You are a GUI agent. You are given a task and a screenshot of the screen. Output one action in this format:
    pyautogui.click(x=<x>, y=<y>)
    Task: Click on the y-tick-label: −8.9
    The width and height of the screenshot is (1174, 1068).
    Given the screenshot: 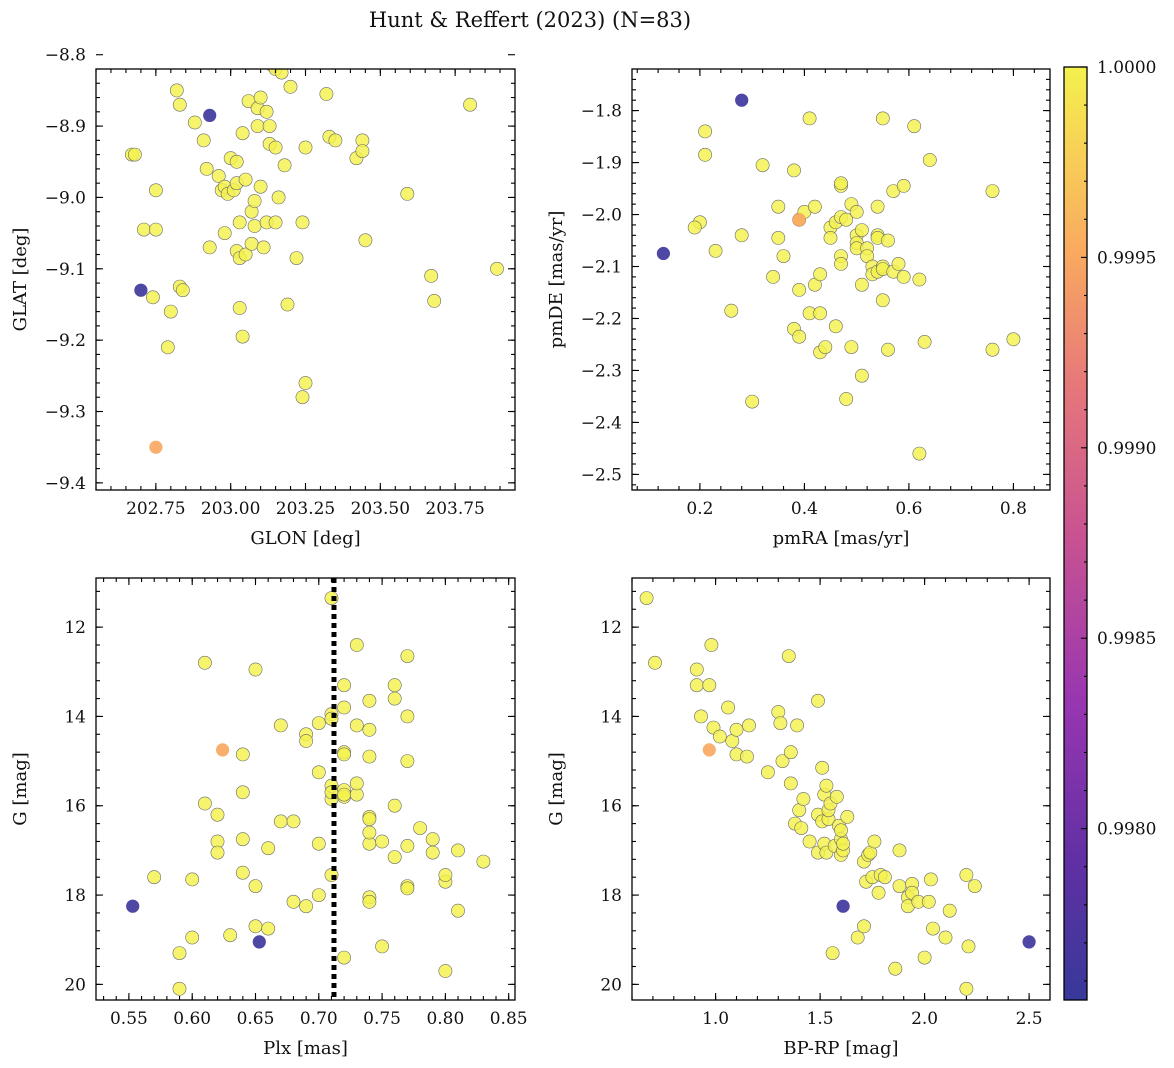 What is the action you would take?
    pyautogui.click(x=65, y=127)
    